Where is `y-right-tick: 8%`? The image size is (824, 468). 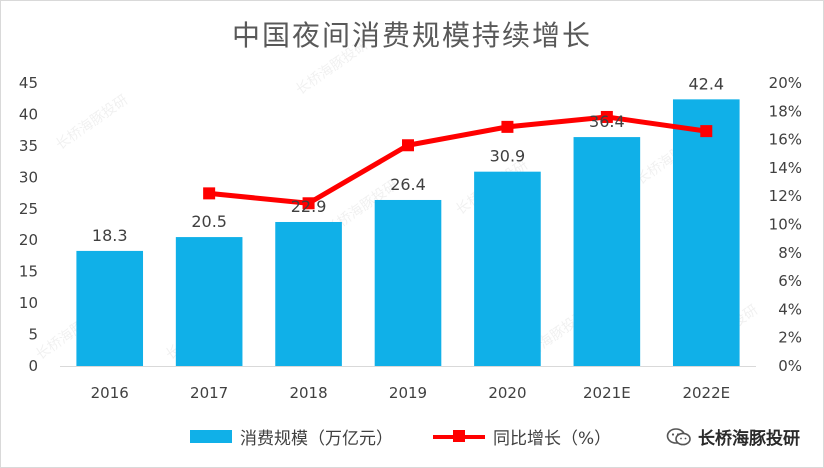 y-right-tick: 8% is located at coordinates (790, 253).